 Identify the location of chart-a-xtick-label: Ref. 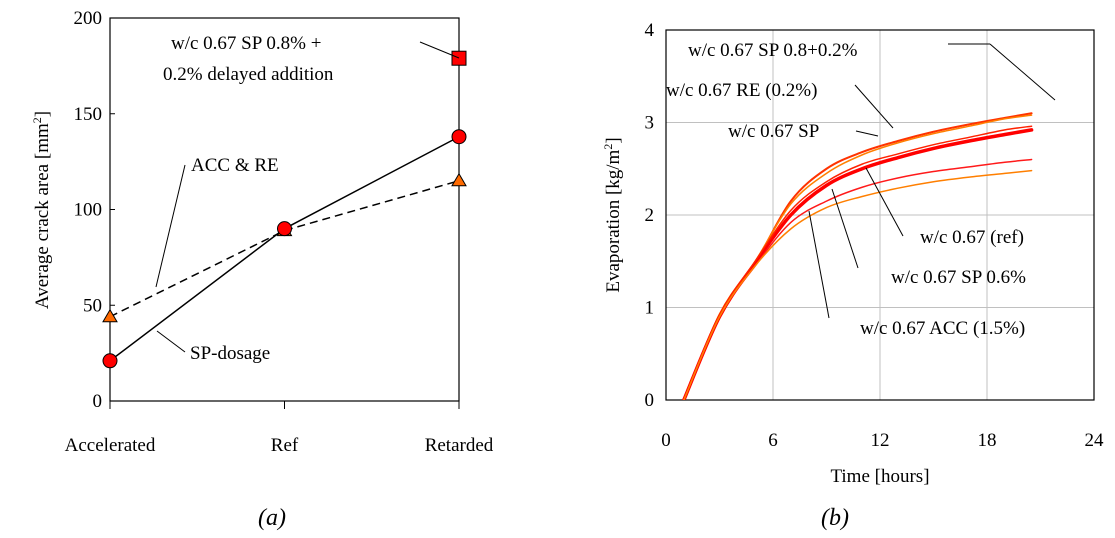
(285, 445).